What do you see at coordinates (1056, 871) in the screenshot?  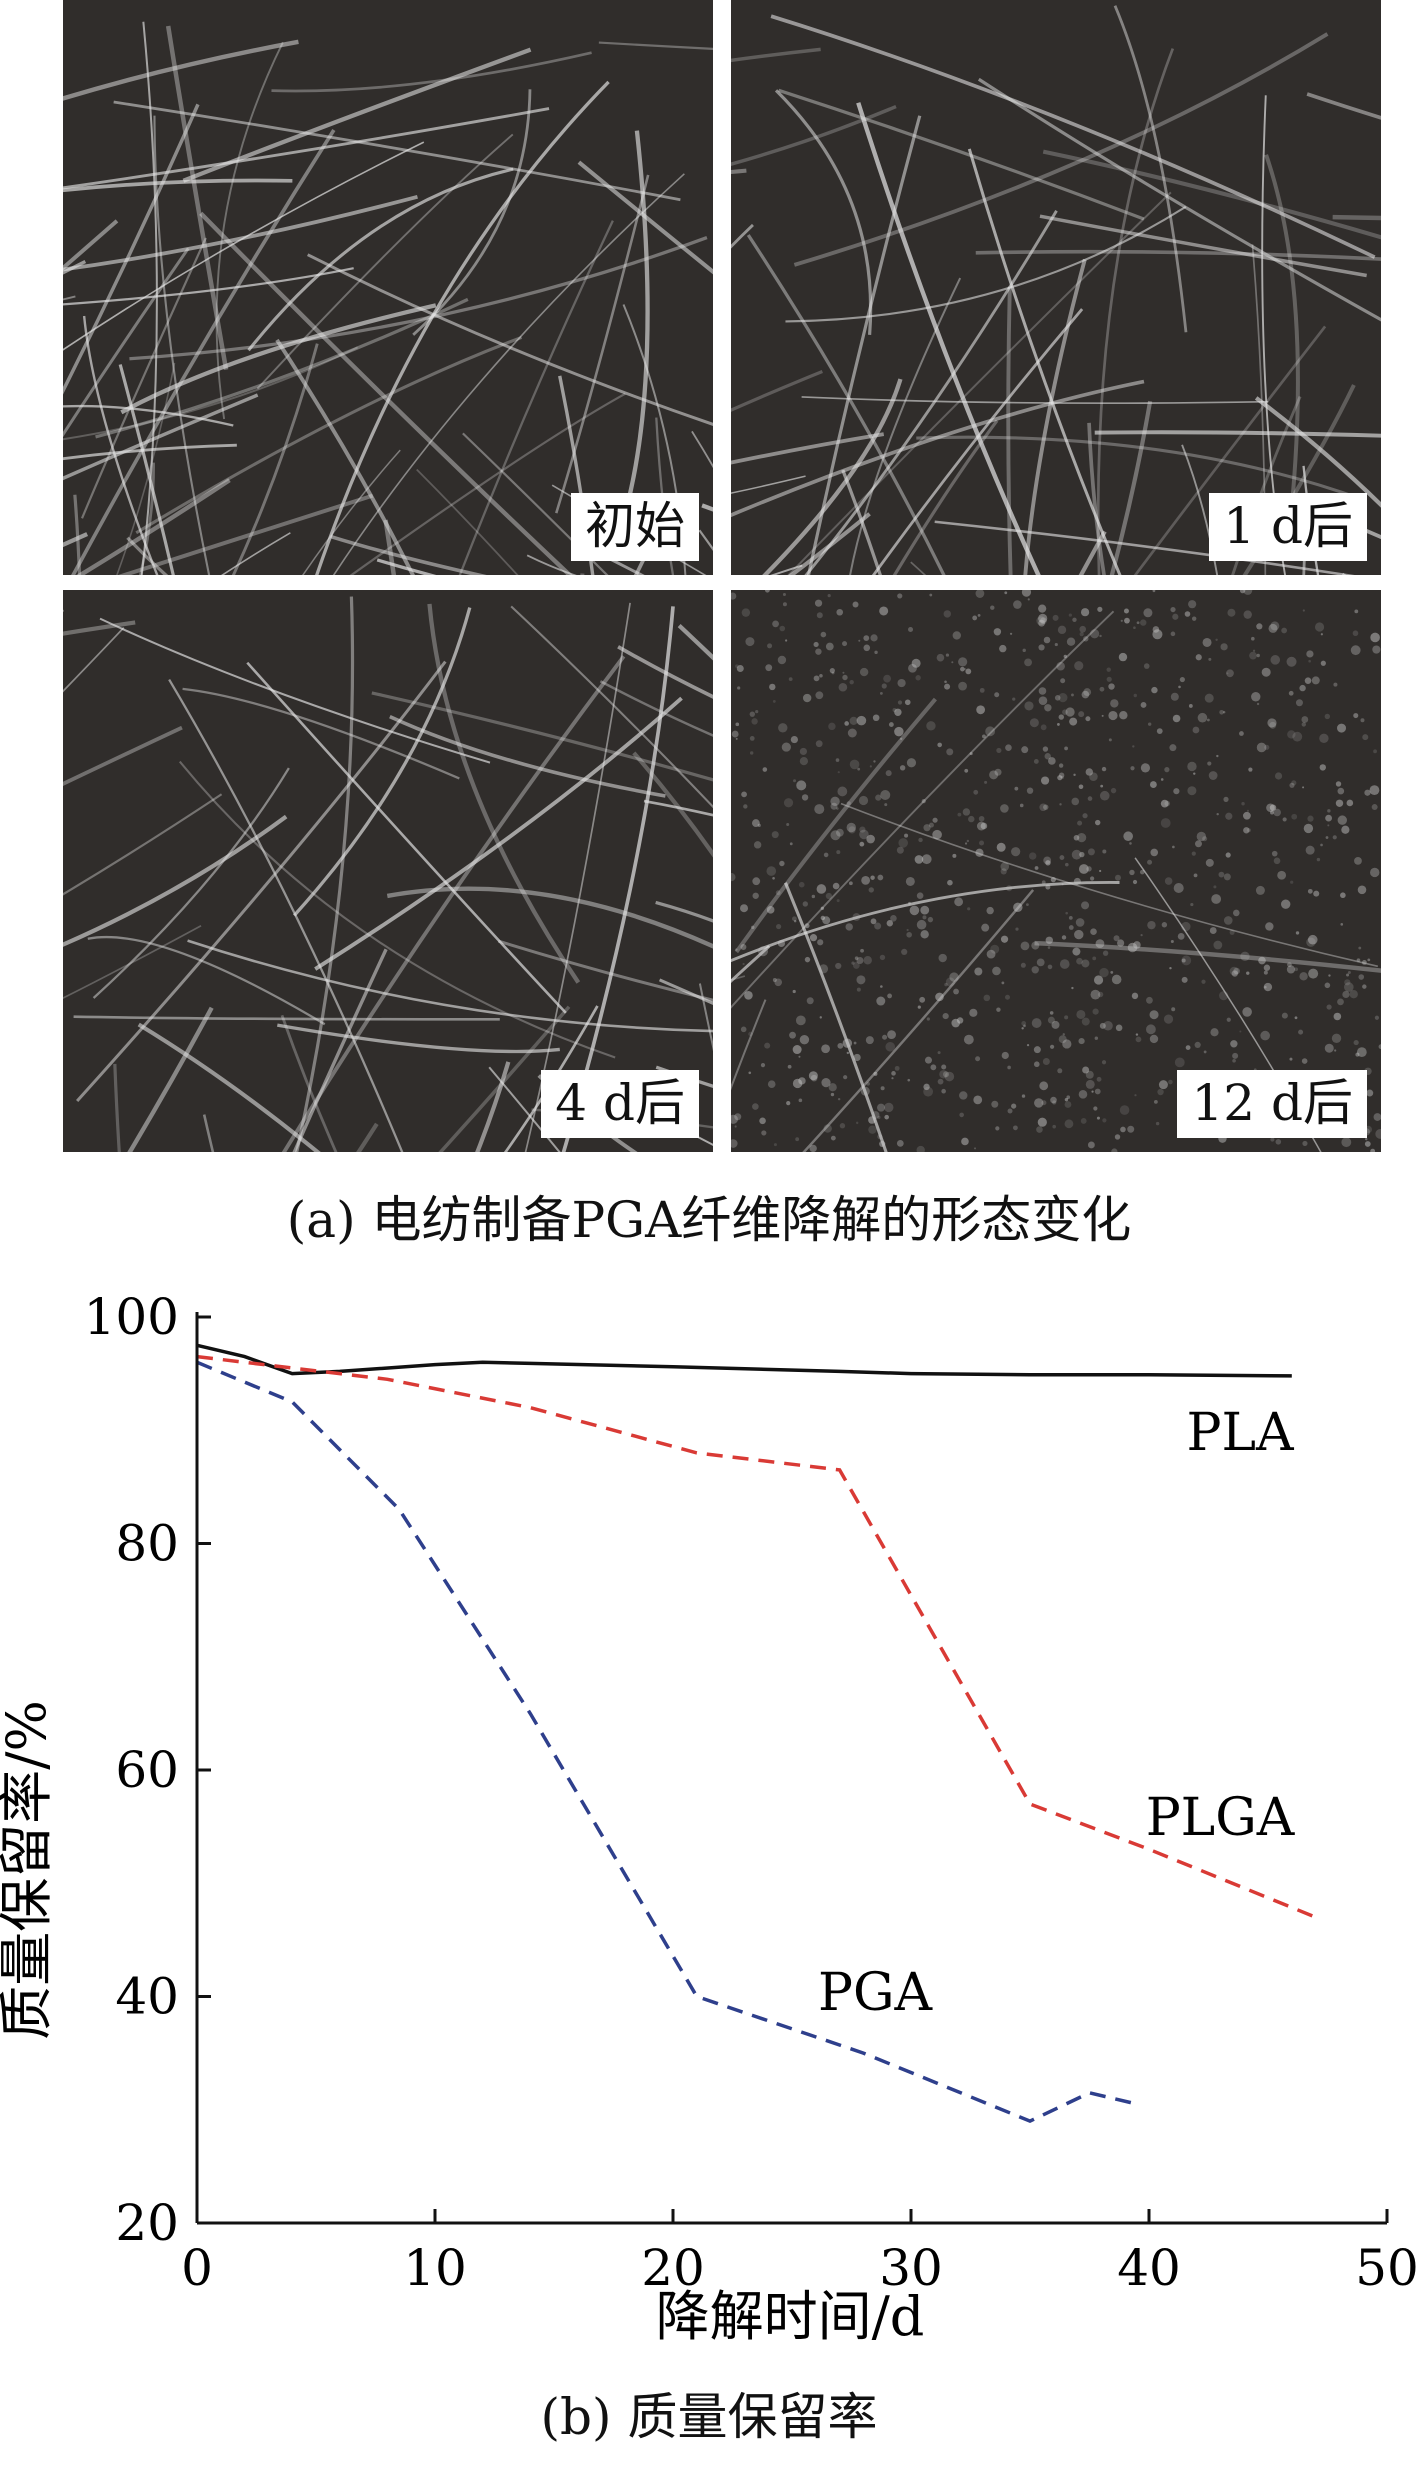 I see `micrograph-day12: 12 d后` at bounding box center [1056, 871].